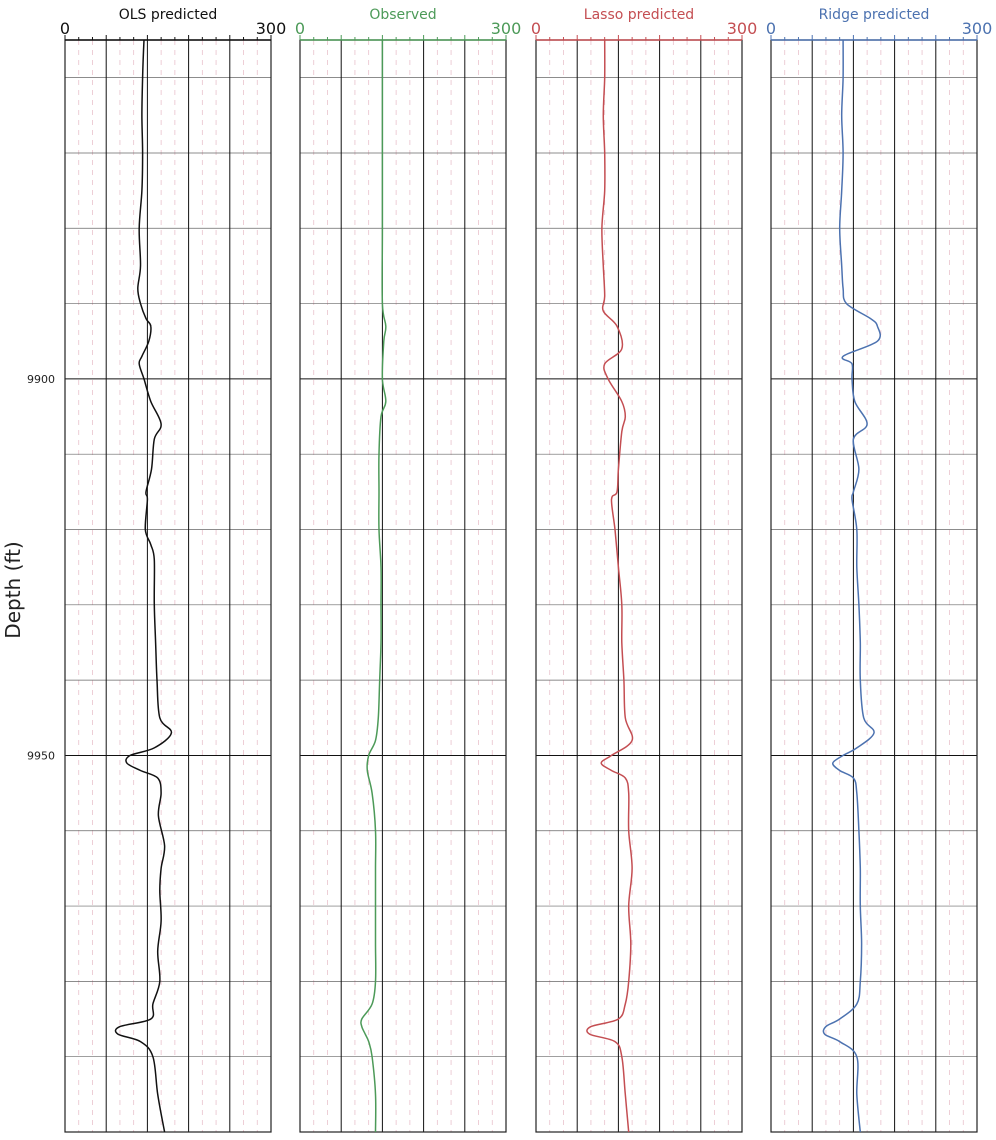 This screenshot has width=996, height=1140. I want to click on track-title: Ridge predicted, so click(874, 15).